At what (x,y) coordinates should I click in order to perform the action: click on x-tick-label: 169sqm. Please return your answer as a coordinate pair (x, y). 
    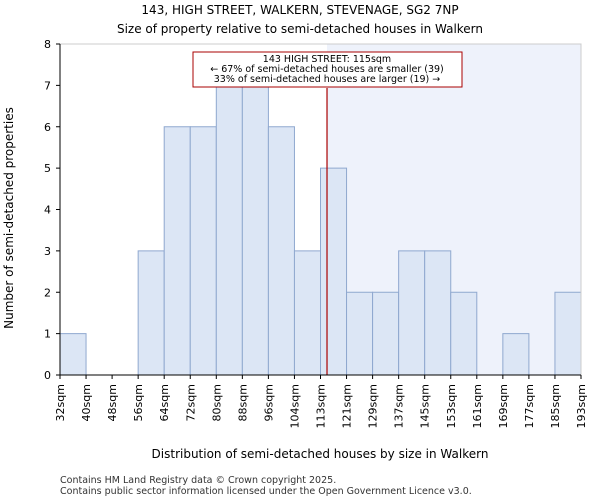
    Looking at the image, I should click on (503, 406).